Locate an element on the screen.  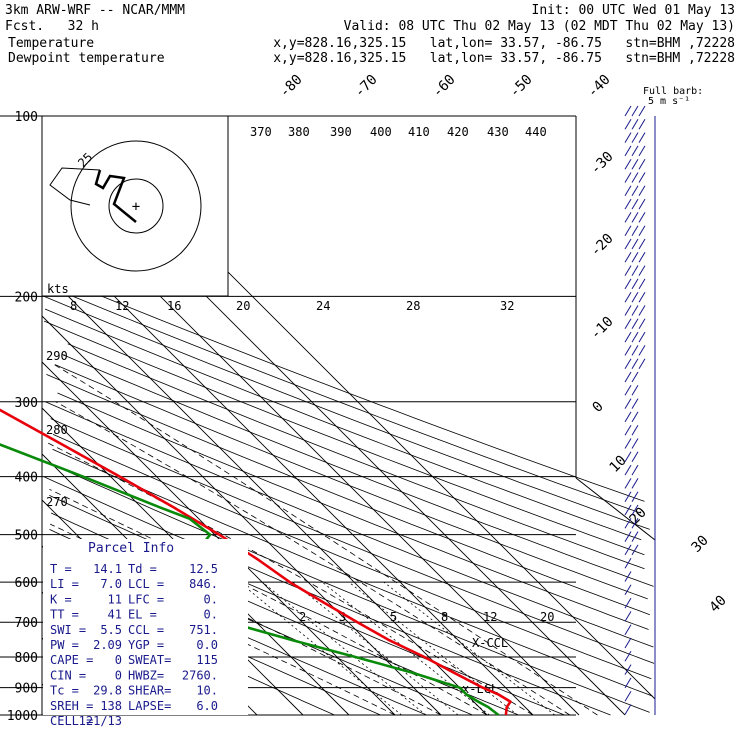
parcel-info-background is located at coordinates (145, 627).